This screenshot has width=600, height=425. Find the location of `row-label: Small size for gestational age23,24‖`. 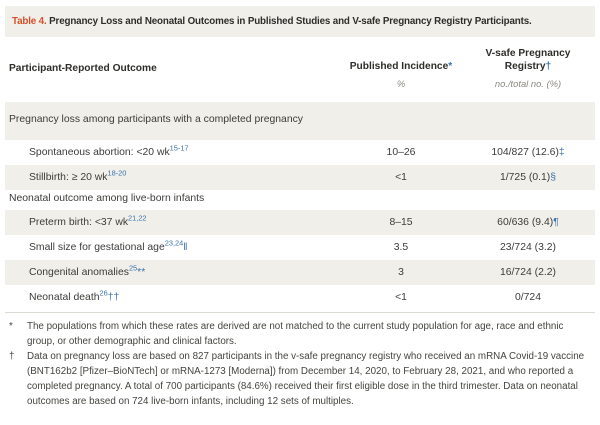

row-label: Small size for gestational age23,24‖ is located at coordinates (108, 245).